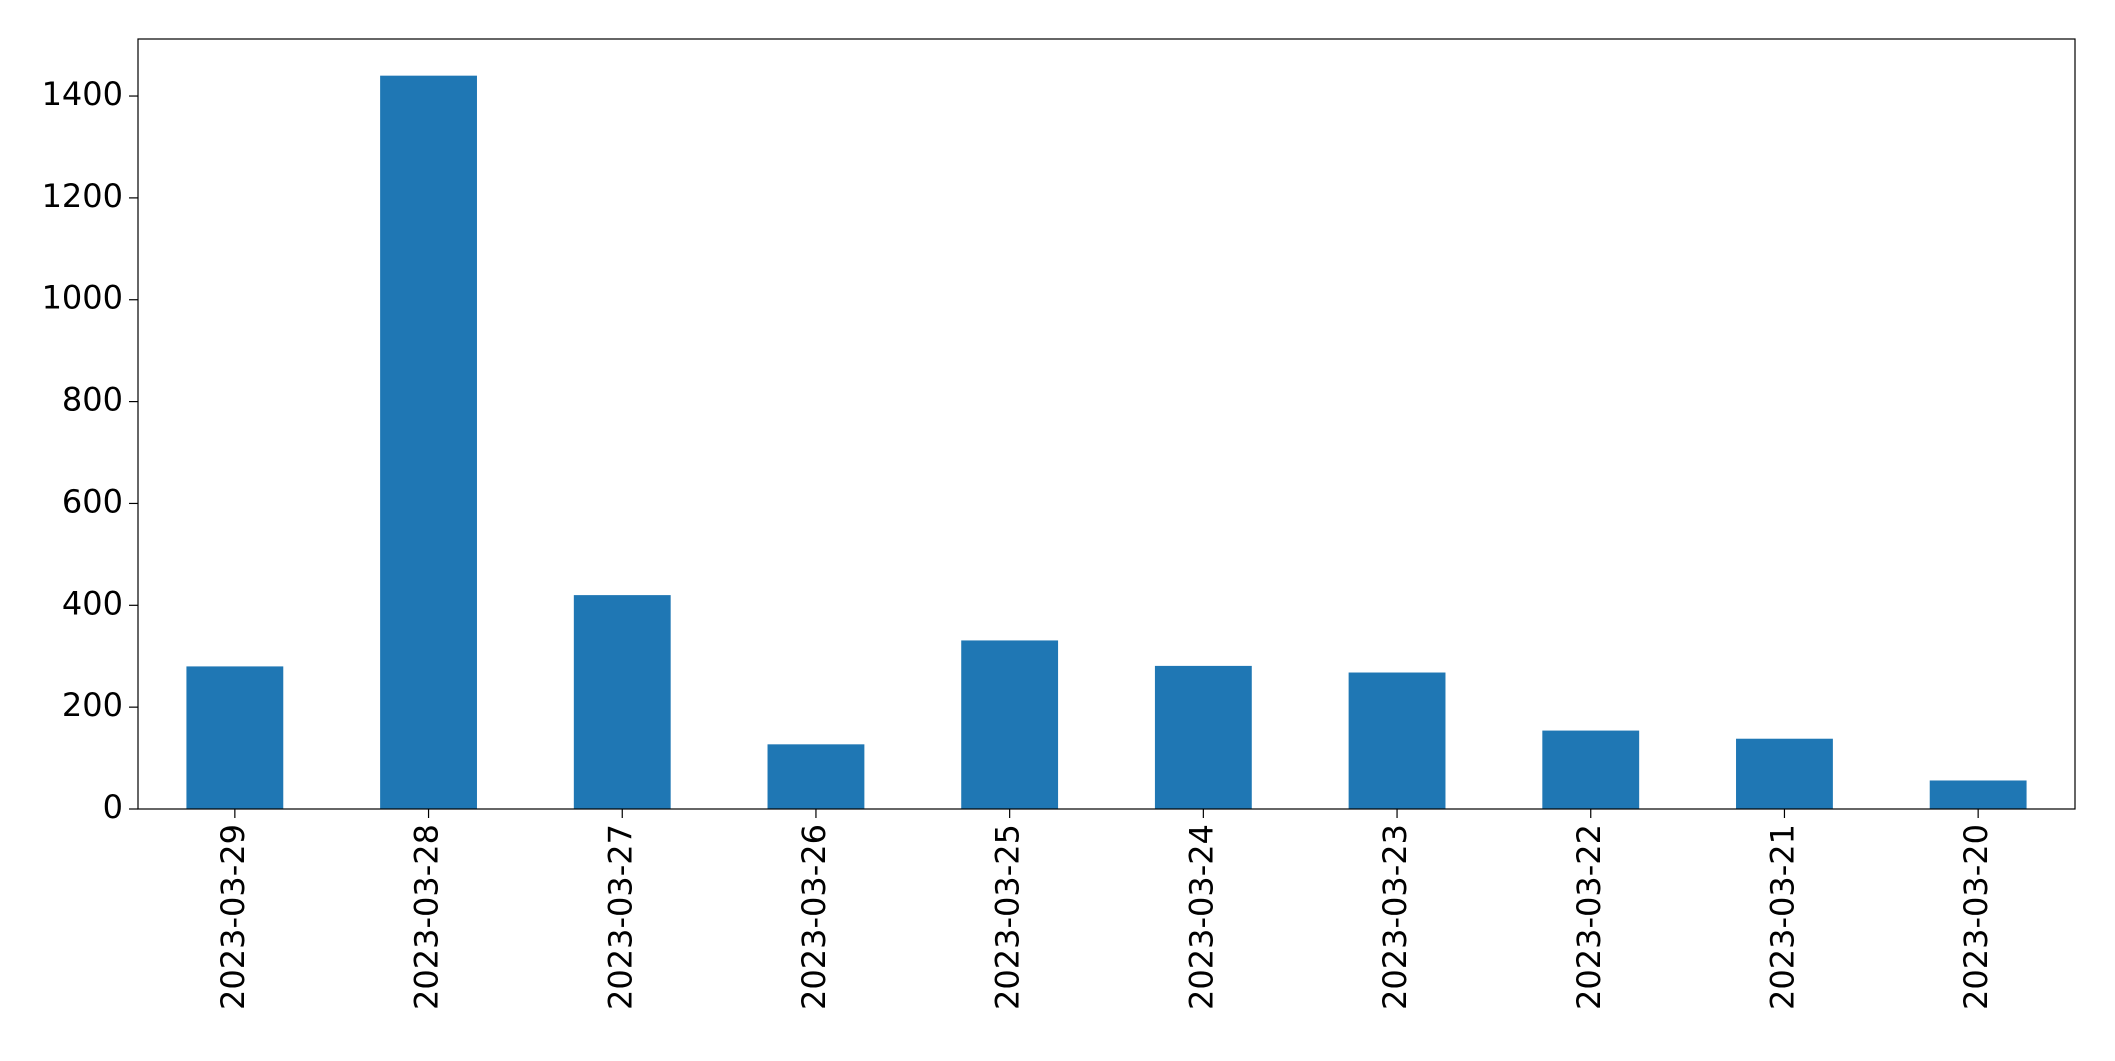 This screenshot has width=2115, height=1061. I want to click on x-tick-label: 2023-03-22, so click(1589, 917).